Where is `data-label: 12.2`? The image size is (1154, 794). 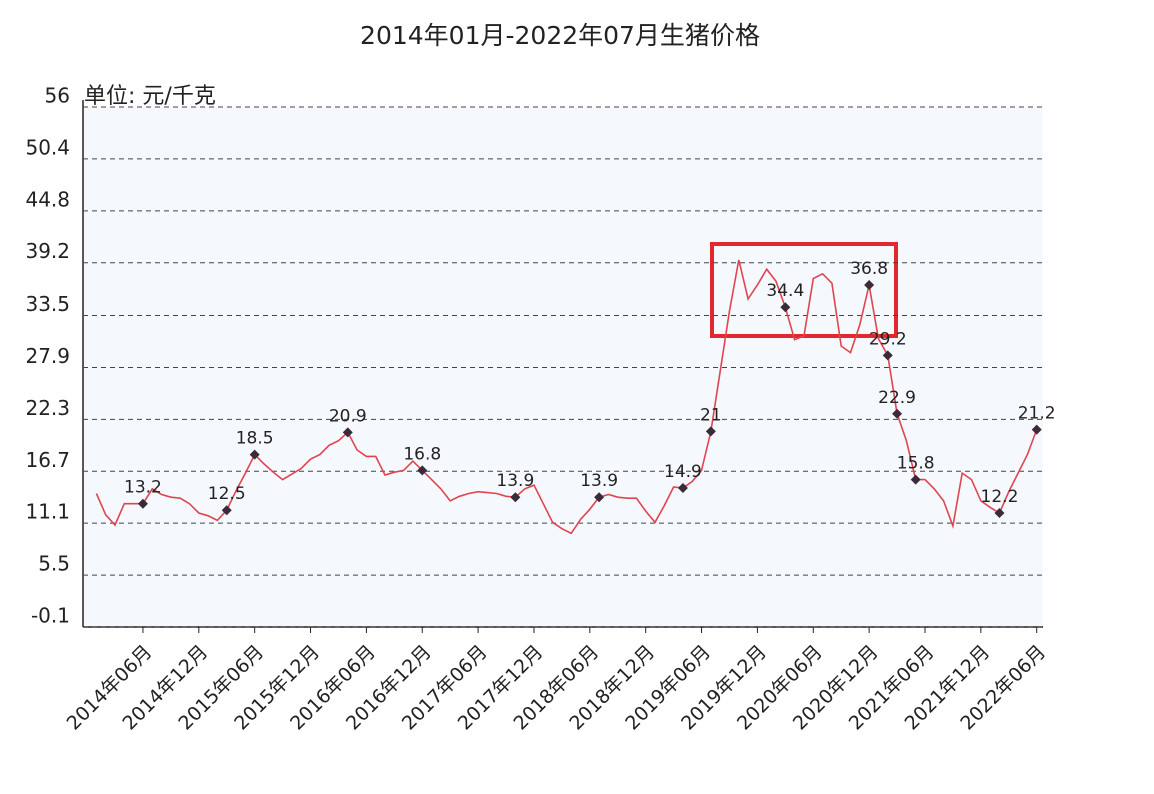 data-label: 12.2 is located at coordinates (1000, 497).